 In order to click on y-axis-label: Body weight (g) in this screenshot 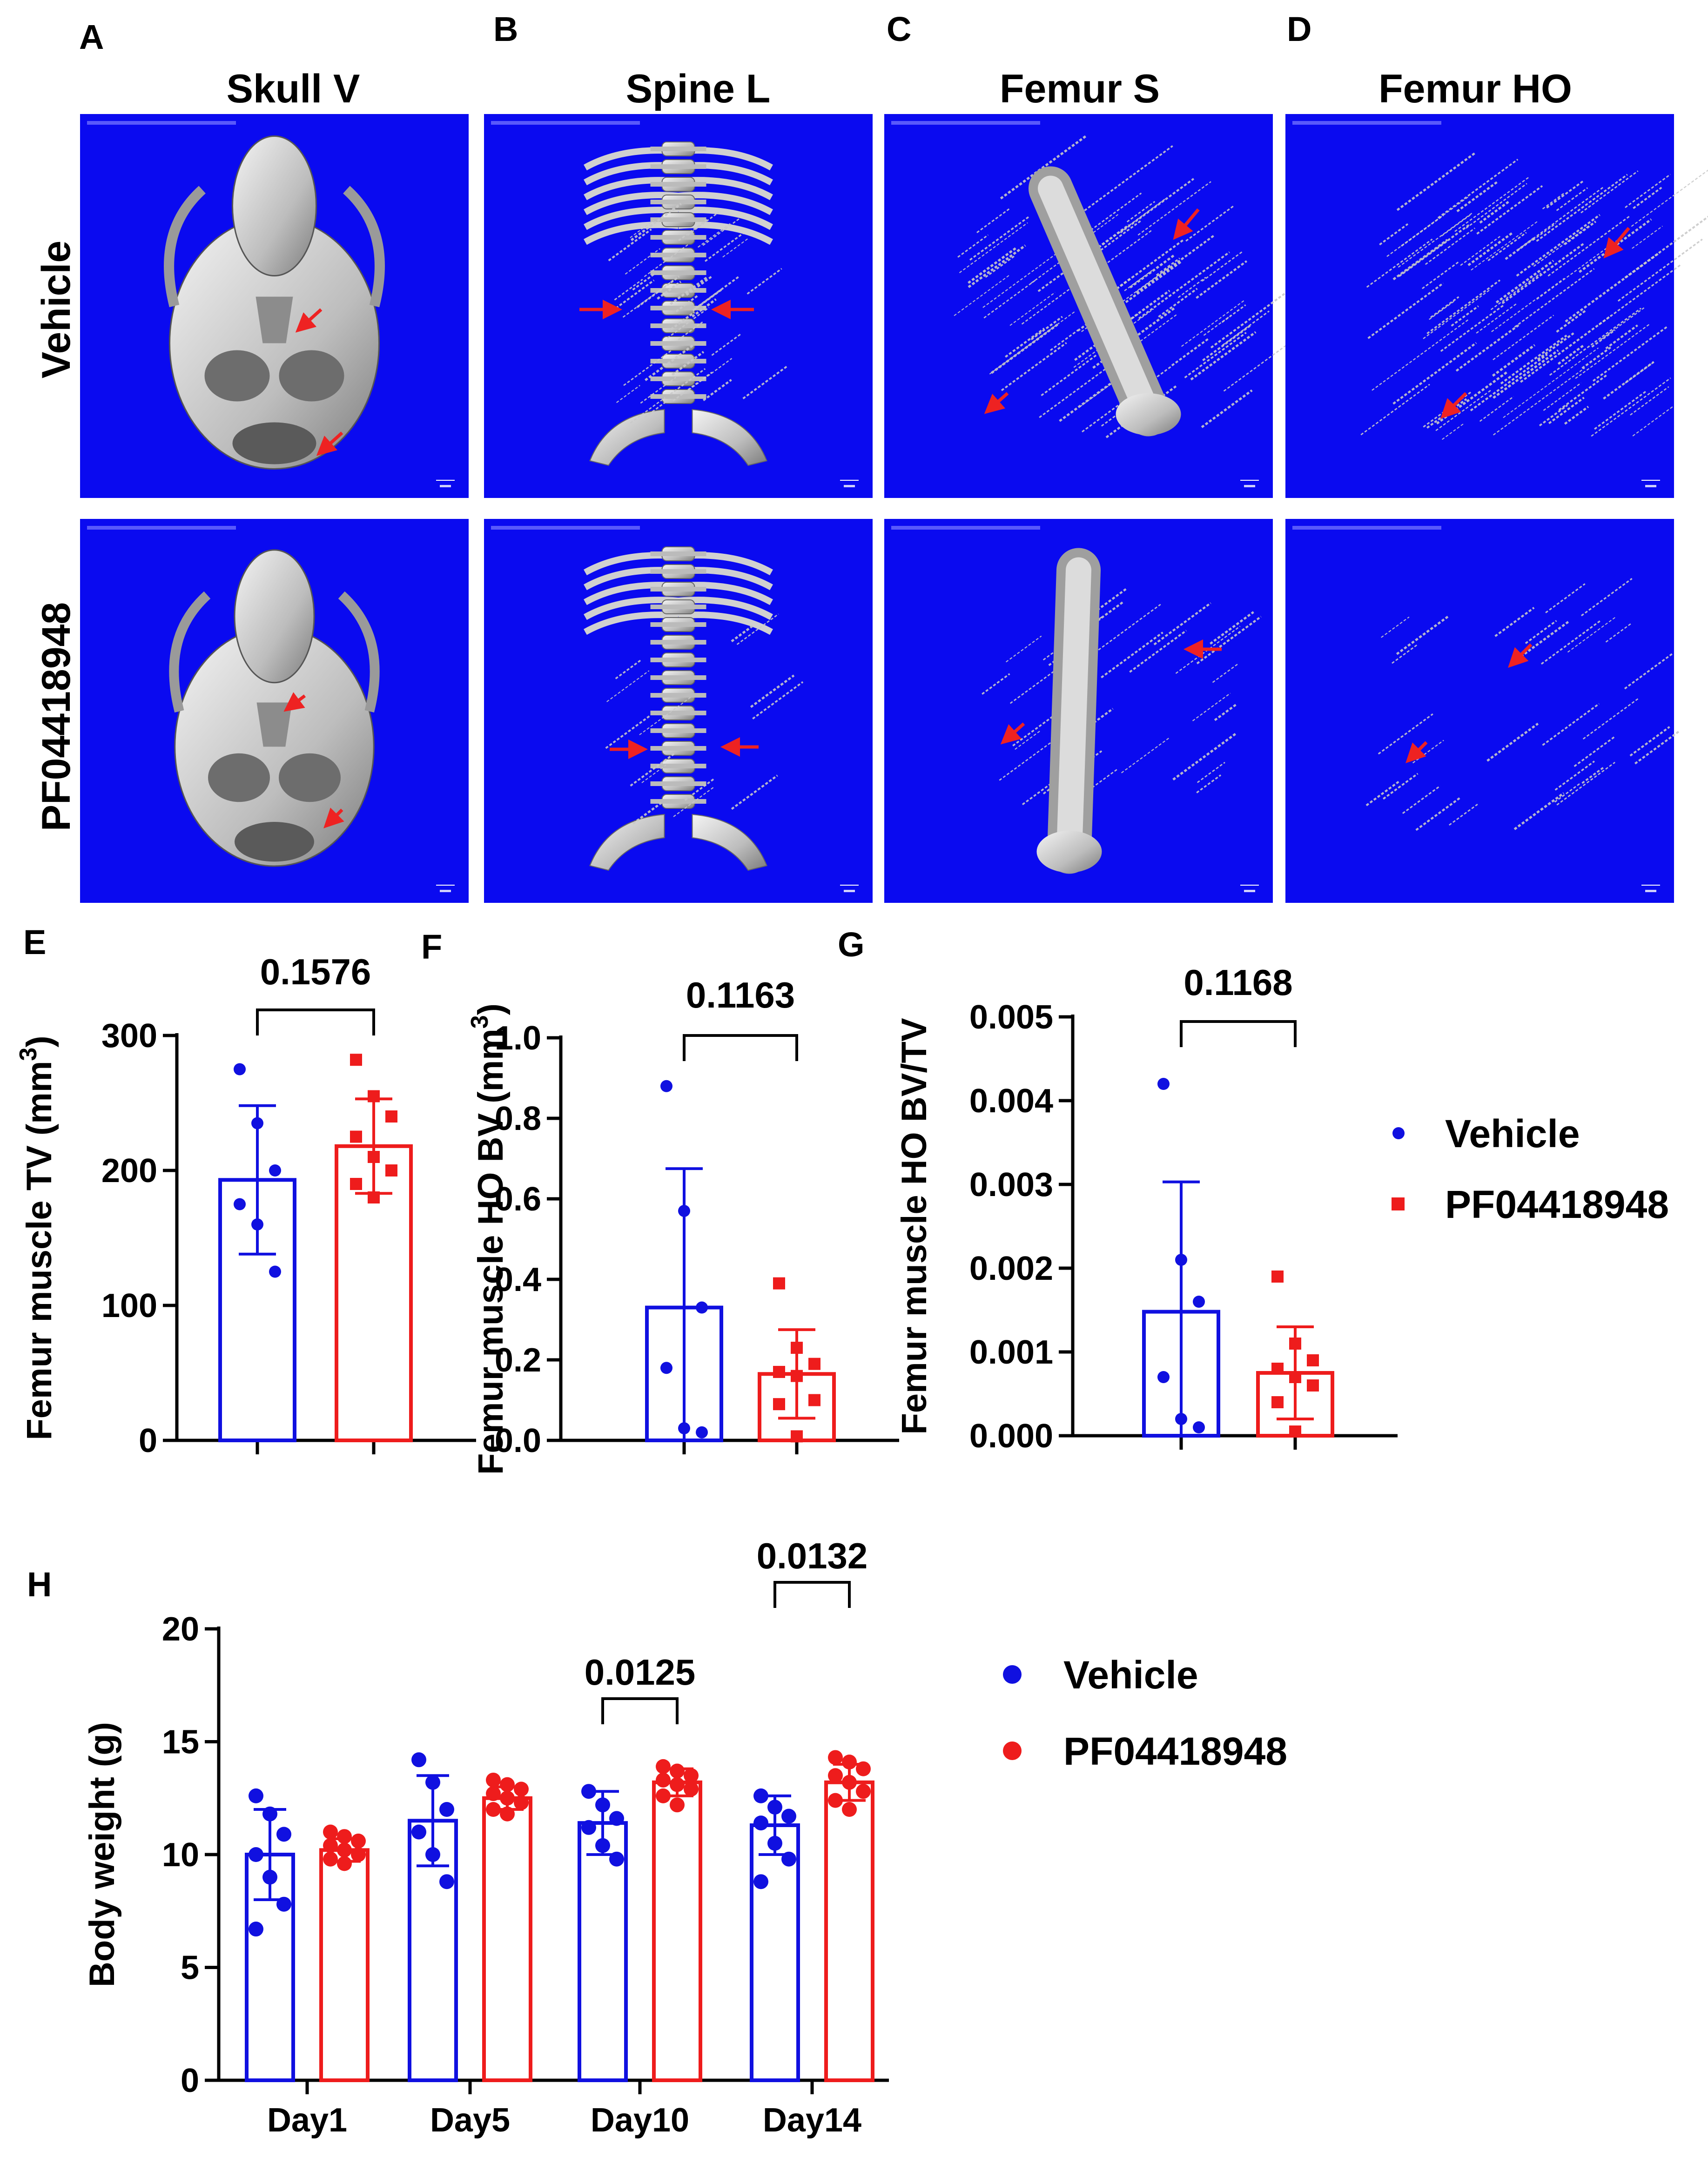, I will do `click(102, 1855)`.